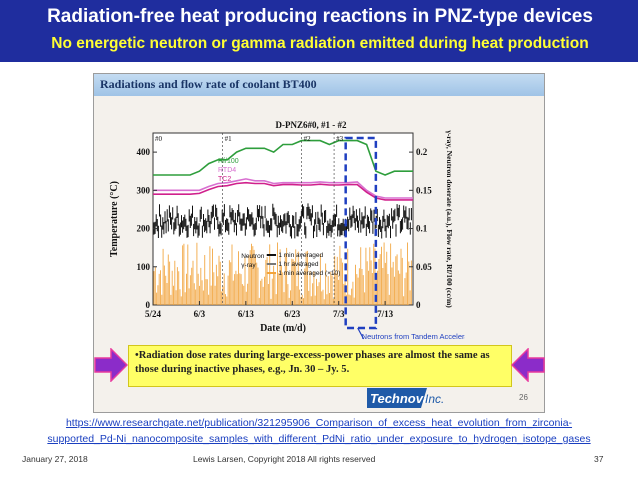 The width and height of the screenshot is (638, 479). I want to click on legend-label: TC2, so click(224, 179).